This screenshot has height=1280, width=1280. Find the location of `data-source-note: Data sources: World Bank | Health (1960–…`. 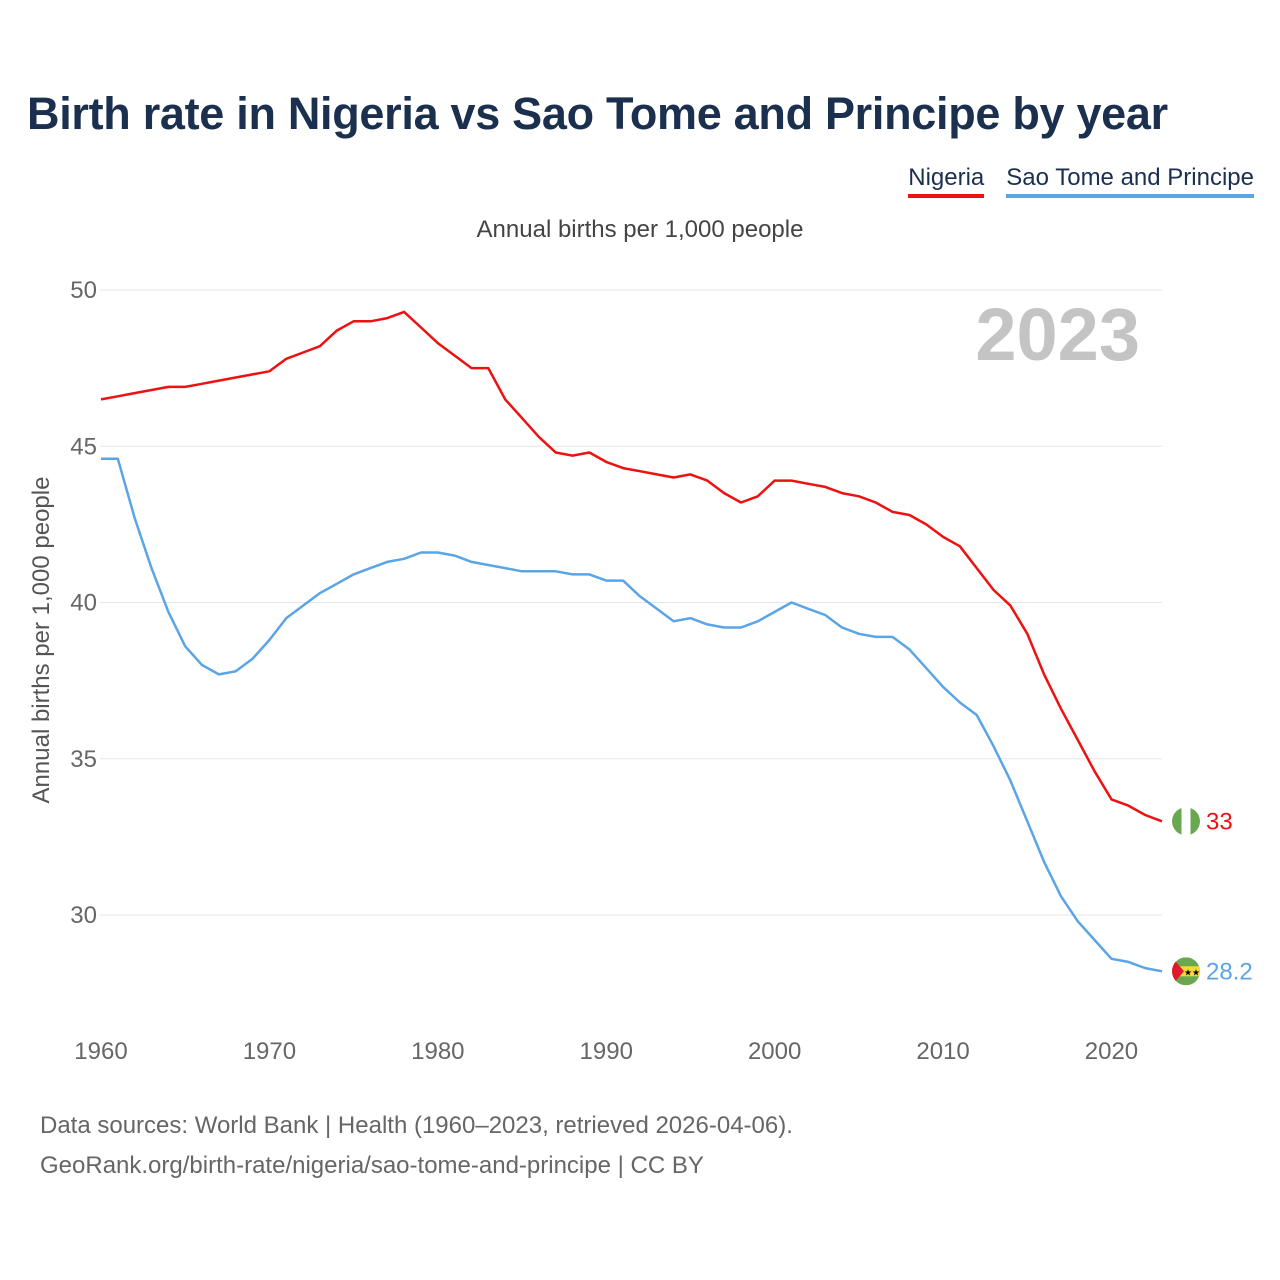

data-source-note: Data sources: World Bank | Health (1960–… is located at coordinates (416, 1125).